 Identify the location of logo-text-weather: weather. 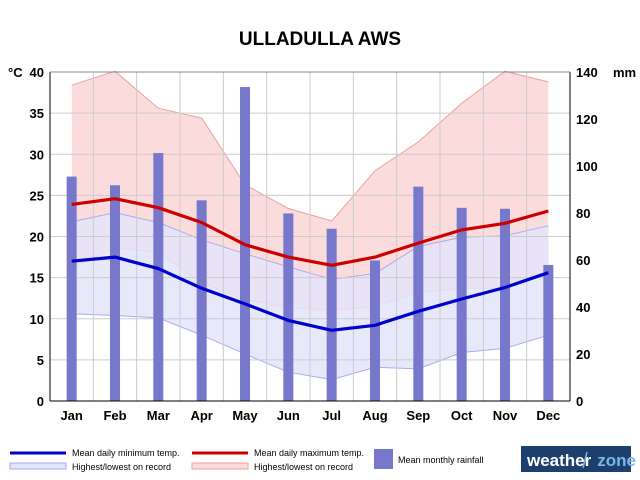
(559, 460).